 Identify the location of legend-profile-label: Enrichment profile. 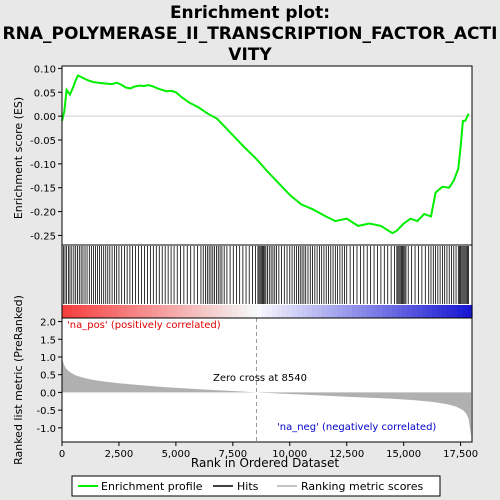
(152, 486).